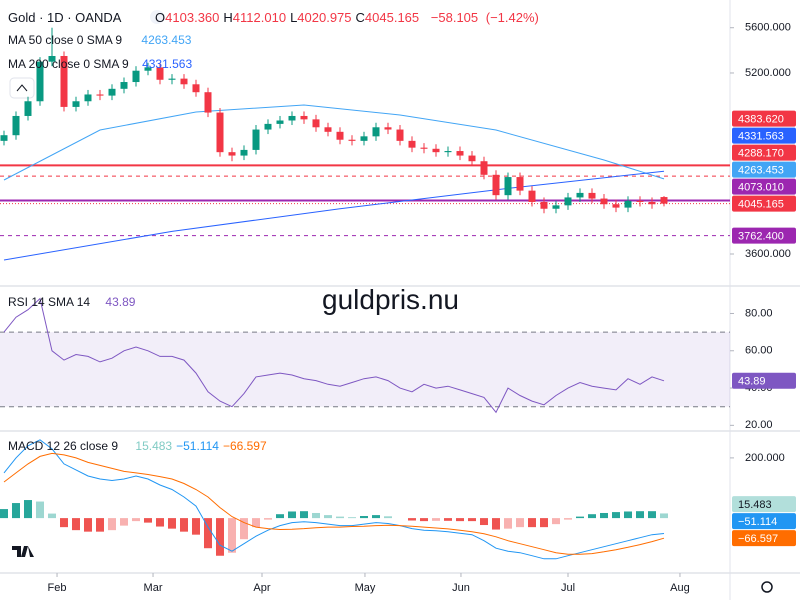  Describe the element at coordinates (157, 17) in the screenshot. I see `close-icon` at that location.